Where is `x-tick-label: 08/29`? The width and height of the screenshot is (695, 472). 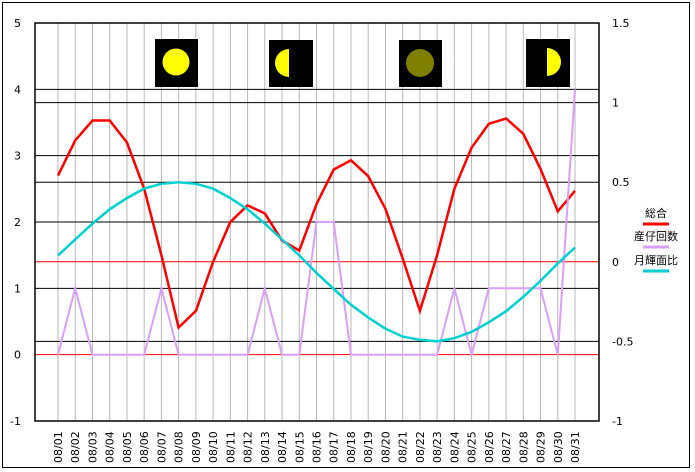
x-tick-label: 08/29 is located at coordinates (541, 447).